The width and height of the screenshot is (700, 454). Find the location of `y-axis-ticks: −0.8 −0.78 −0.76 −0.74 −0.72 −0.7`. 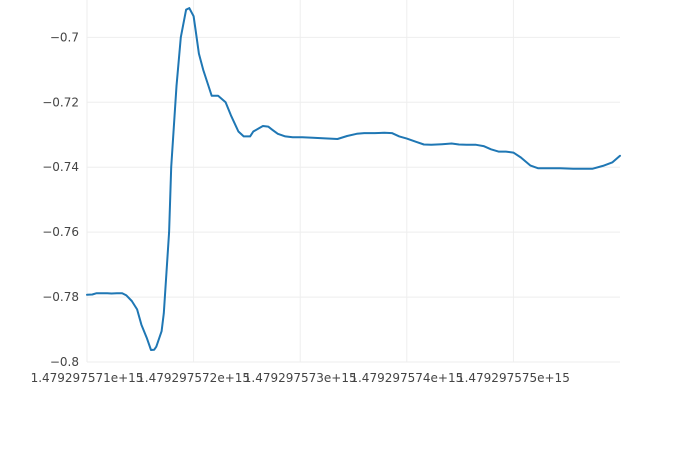

y-axis-ticks: −0.8 −0.78 −0.76 −0.74 −0.72 −0.7 is located at coordinates (60, 199).